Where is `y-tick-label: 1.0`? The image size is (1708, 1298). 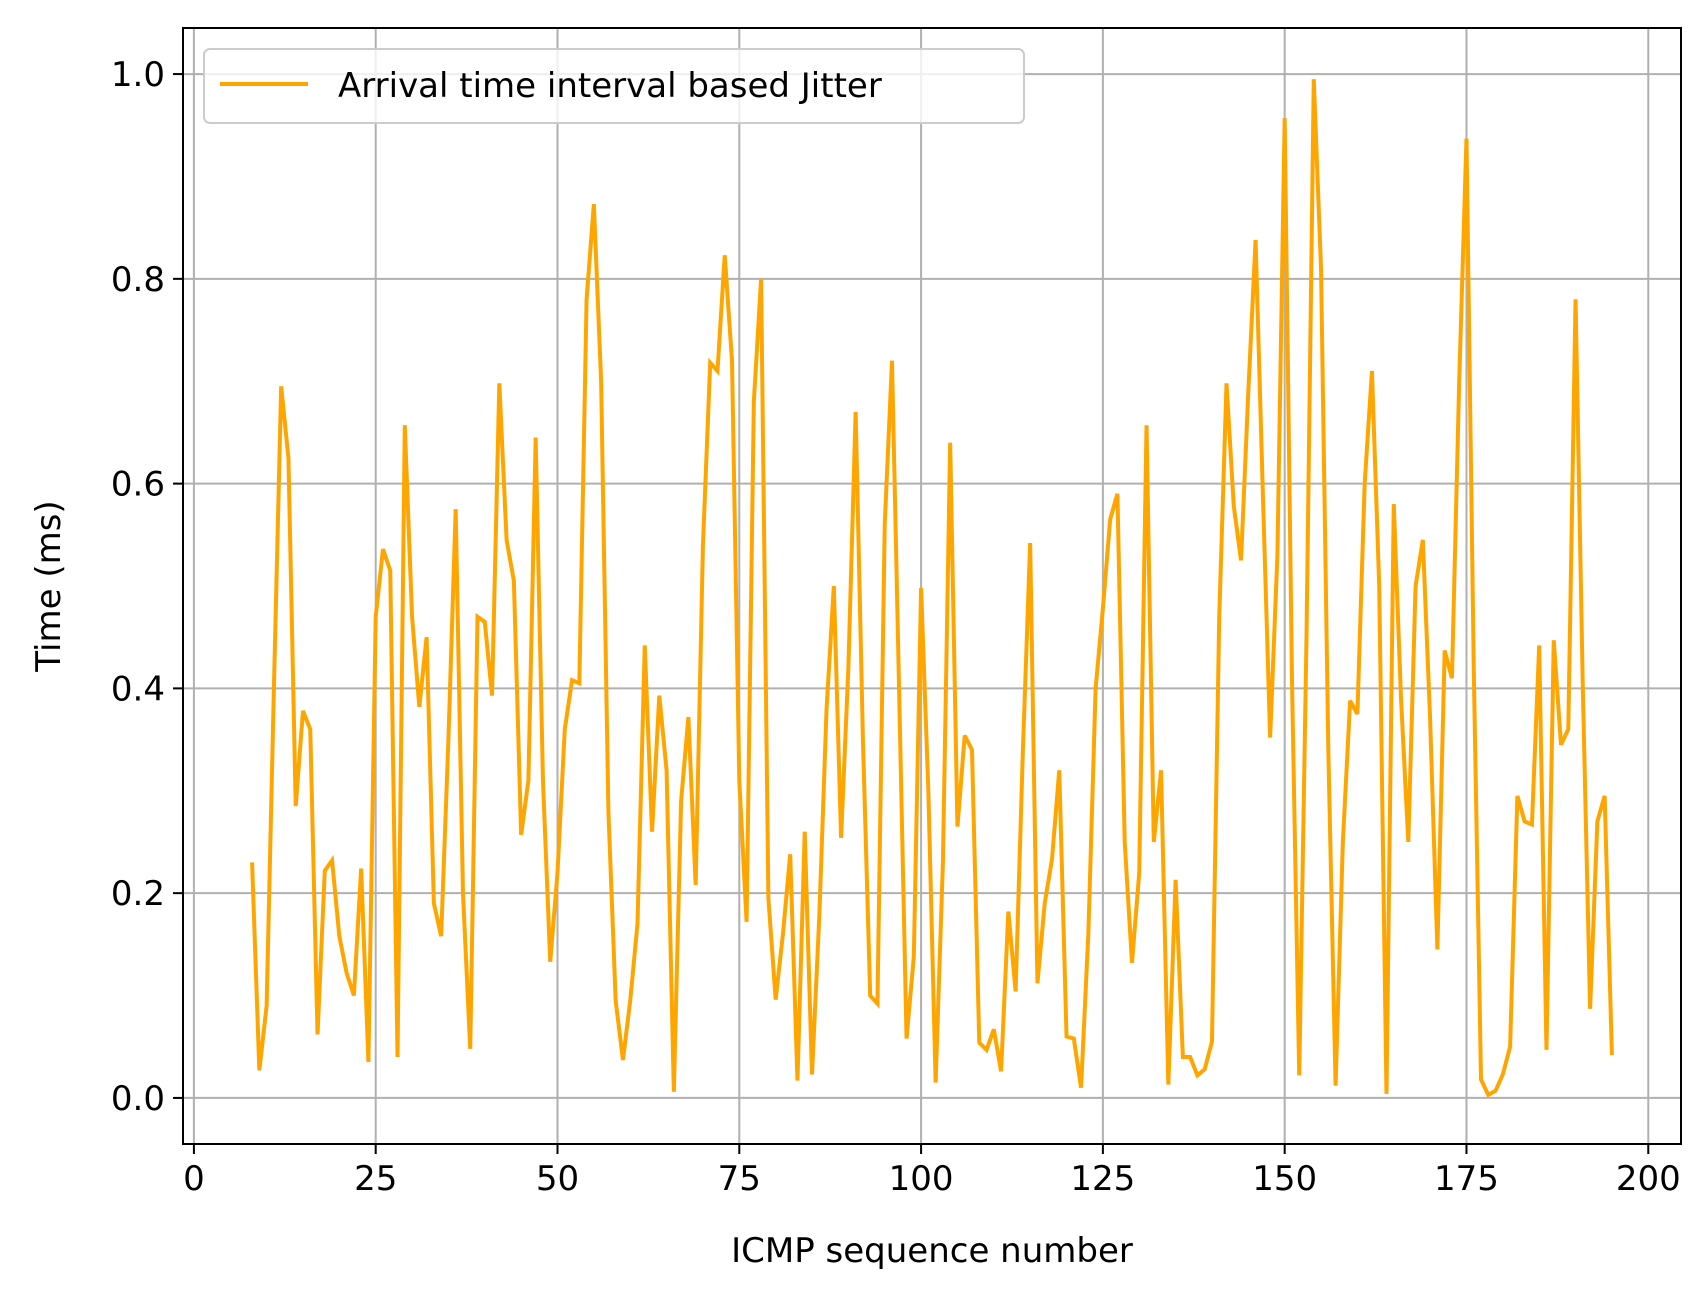
y-tick-label: 1.0 is located at coordinates (138, 75).